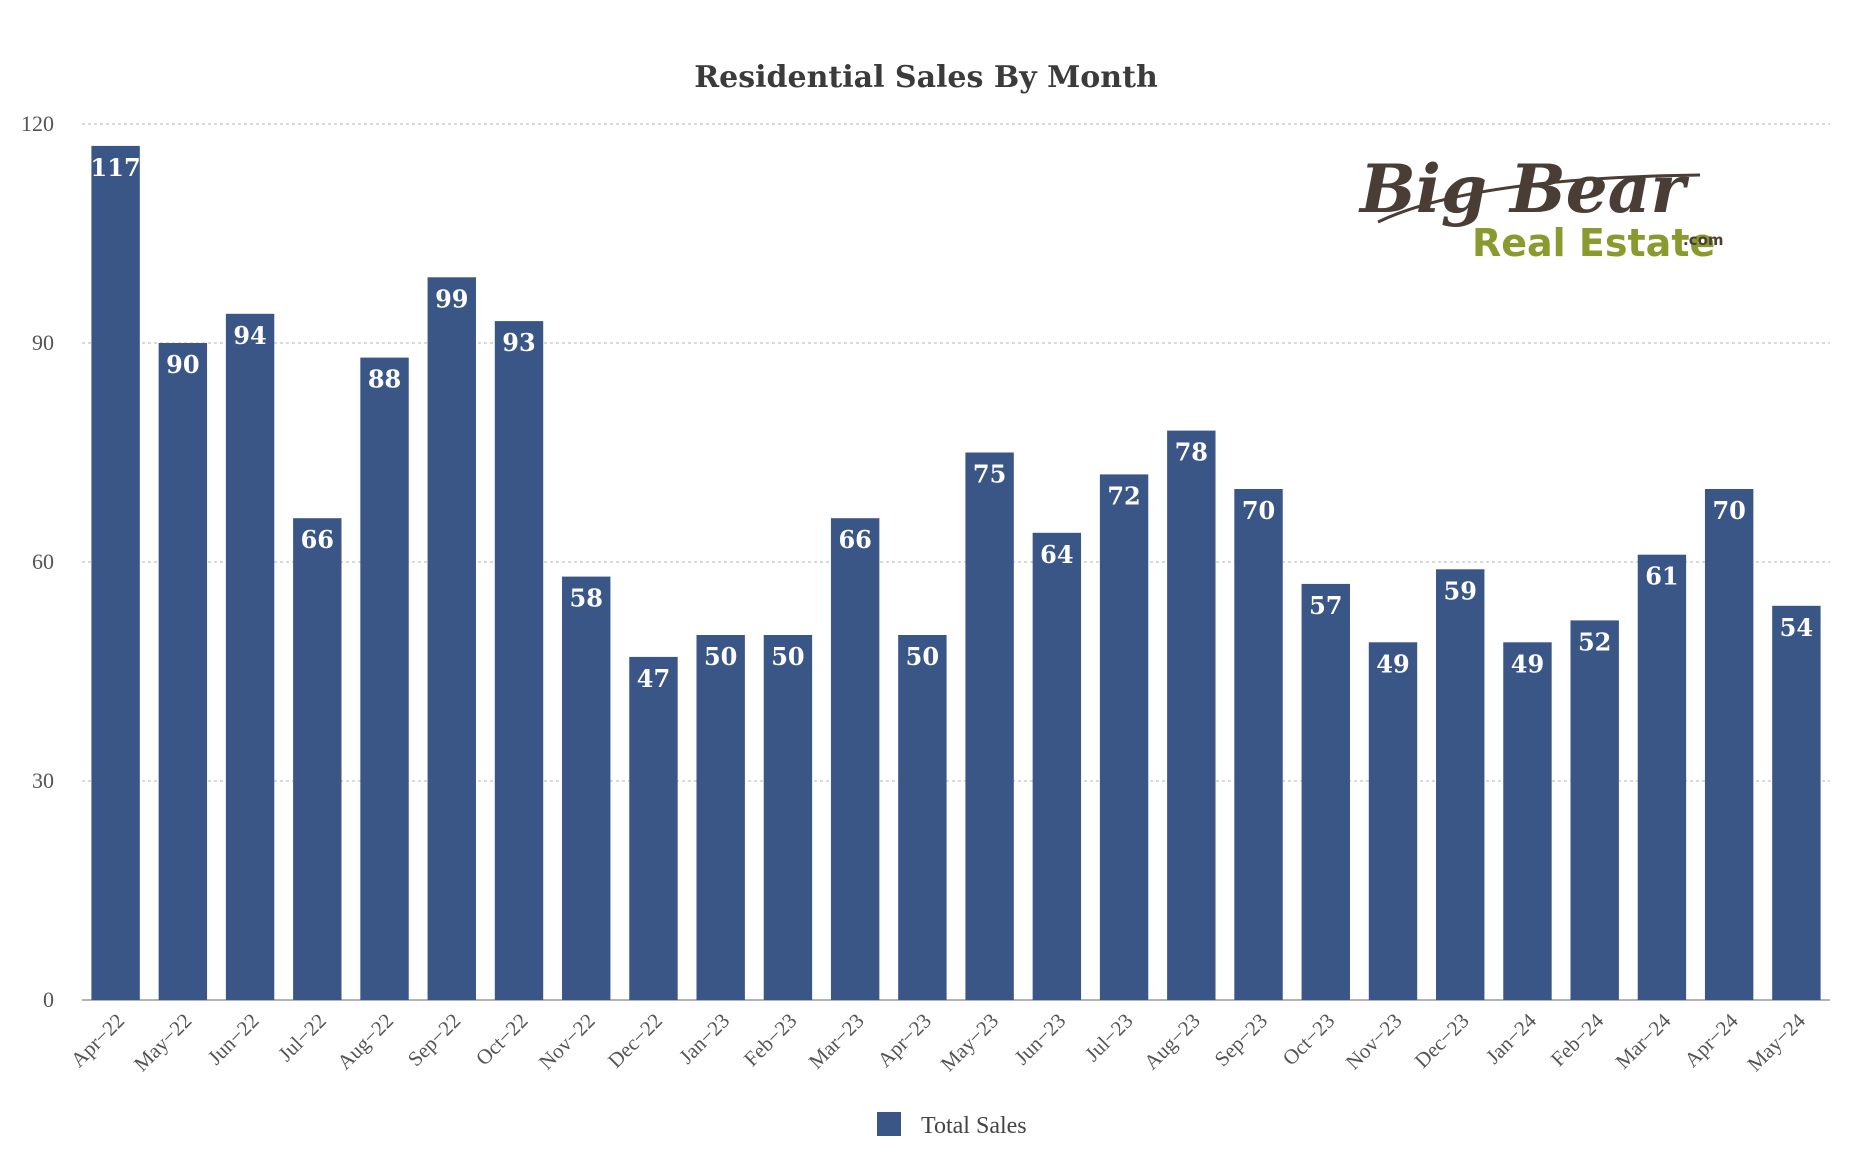 The height and width of the screenshot is (1174, 1852). I want to click on data-label: 72, so click(1123, 495).